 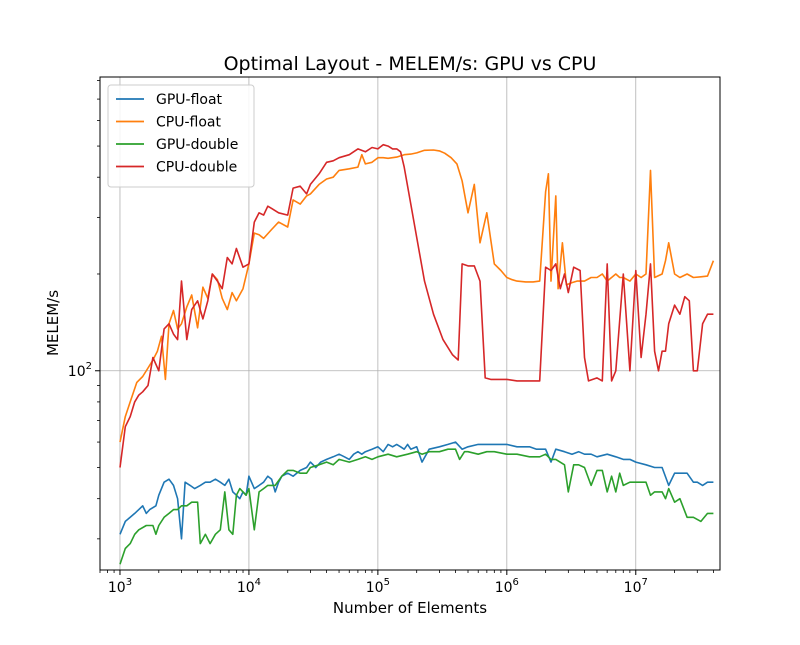 I want to click on x-tick-label-exponent: 6, so click(x=516, y=582).